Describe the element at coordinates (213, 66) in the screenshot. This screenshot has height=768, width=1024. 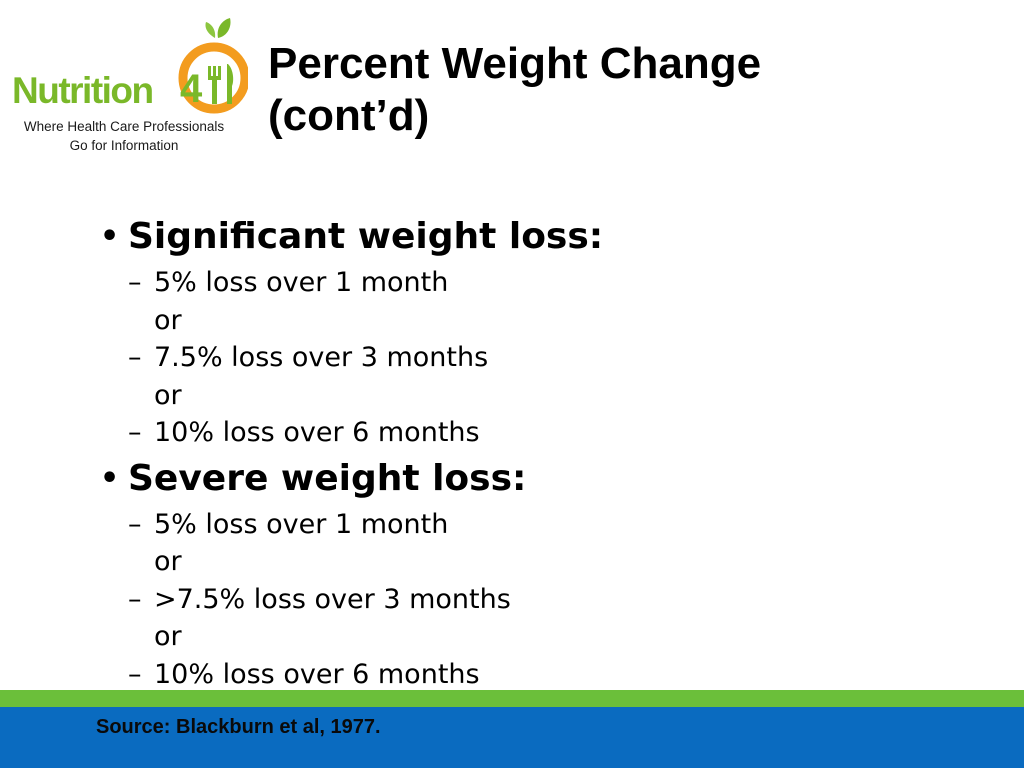
I see `orange-fork-logo-icon: 4` at that location.